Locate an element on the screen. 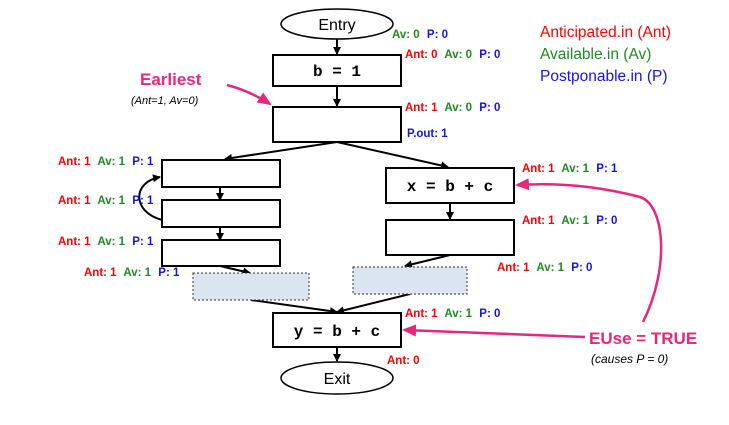  entry-label: Entry is located at coordinates (336, 25).